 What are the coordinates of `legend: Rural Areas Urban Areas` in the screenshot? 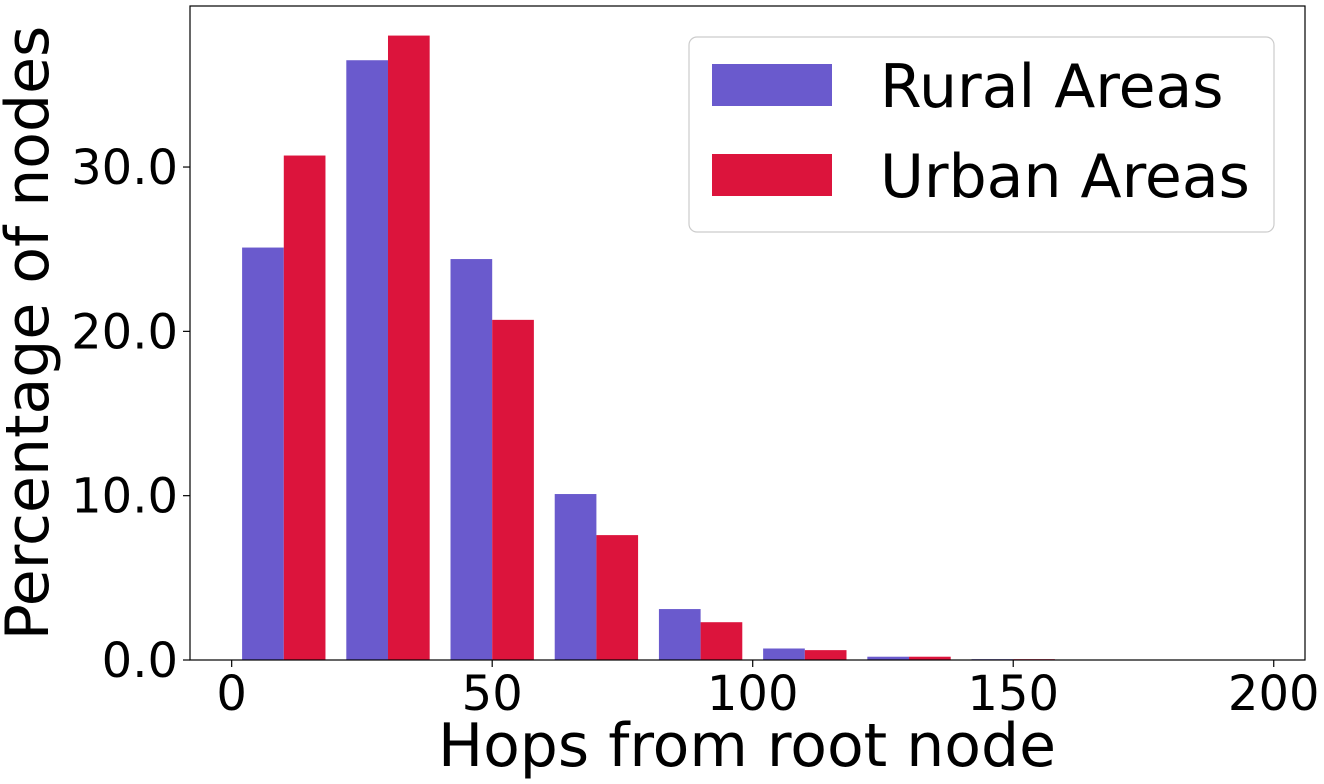 It's located at (981, 134).